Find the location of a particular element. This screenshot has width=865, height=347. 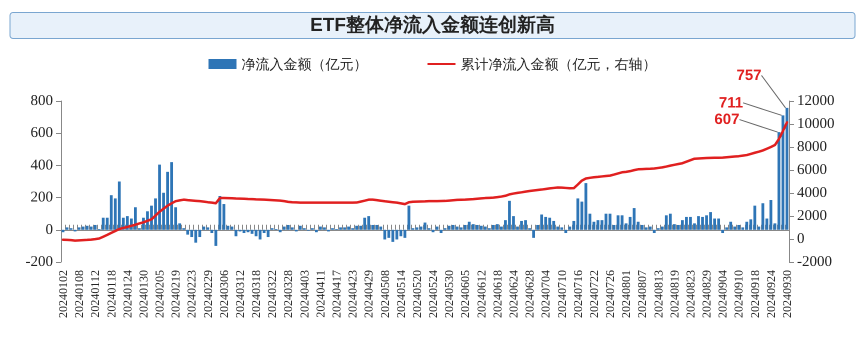

x-tick-label: 20240118 is located at coordinates (111, 294).